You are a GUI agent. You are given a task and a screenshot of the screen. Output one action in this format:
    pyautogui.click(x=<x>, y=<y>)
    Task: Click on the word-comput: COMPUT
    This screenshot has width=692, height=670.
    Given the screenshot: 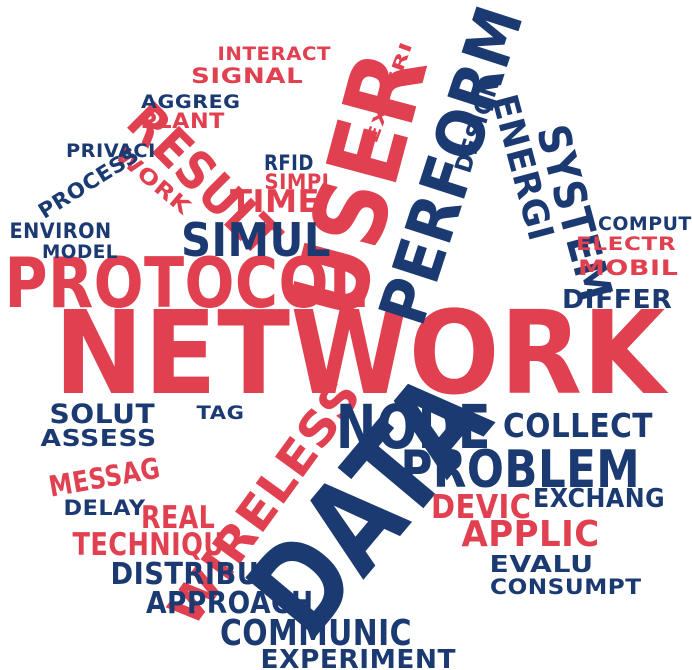 What is the action you would take?
    pyautogui.click(x=645, y=223)
    